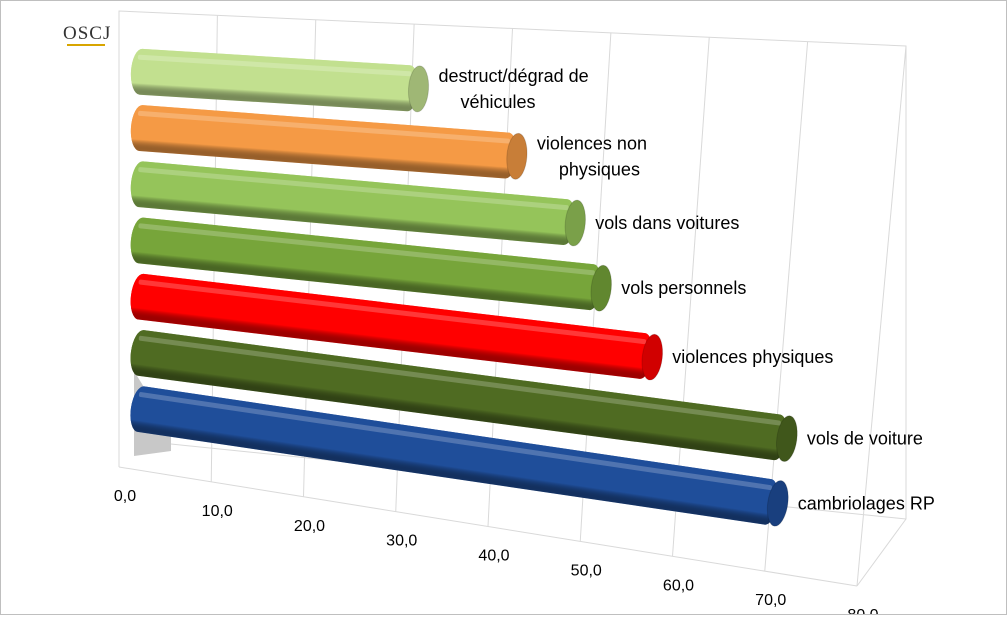 The image size is (1007, 619). I want to click on category-label: violences physiques, so click(752, 357).